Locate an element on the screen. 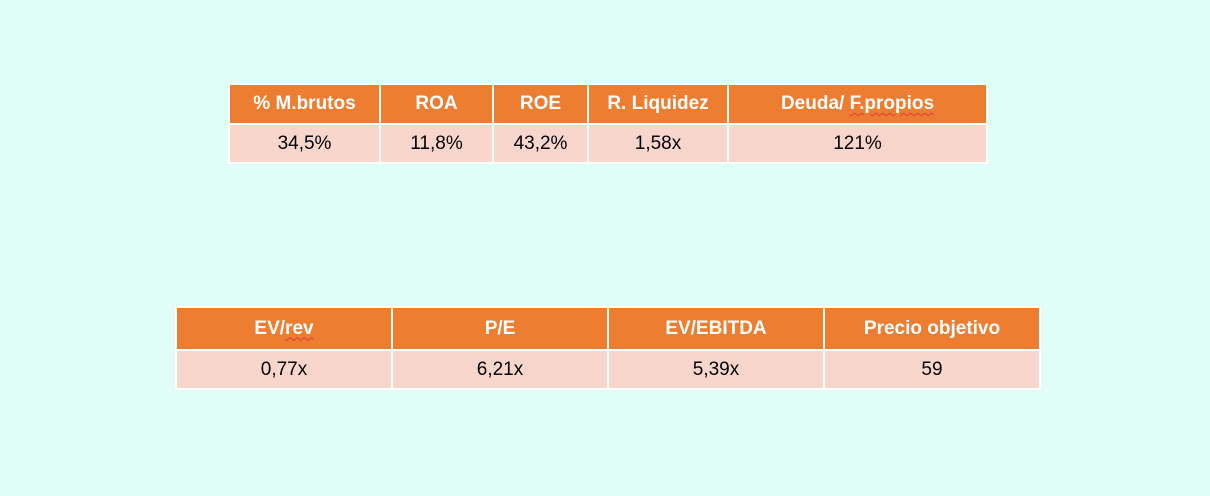 The width and height of the screenshot is (1210, 496). value-roe: 43,2% is located at coordinates (540, 143).